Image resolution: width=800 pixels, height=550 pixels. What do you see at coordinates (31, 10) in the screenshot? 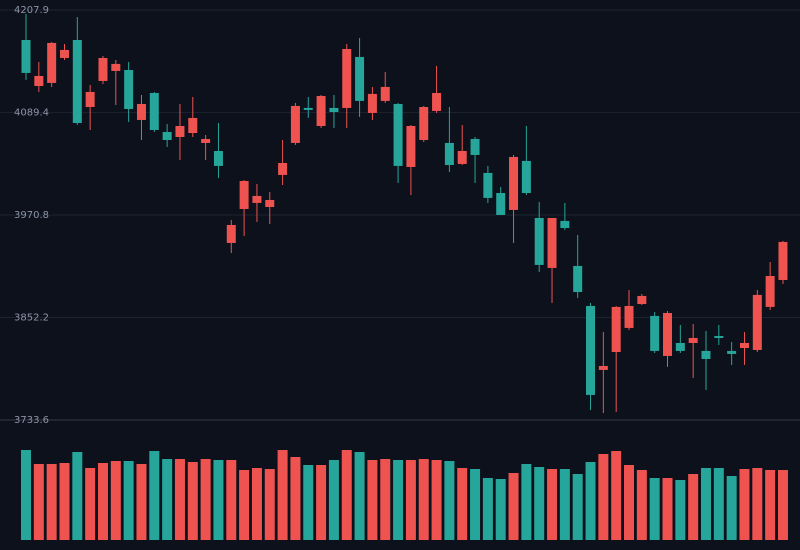
I see `y-tick-label: 4207.9` at bounding box center [31, 10].